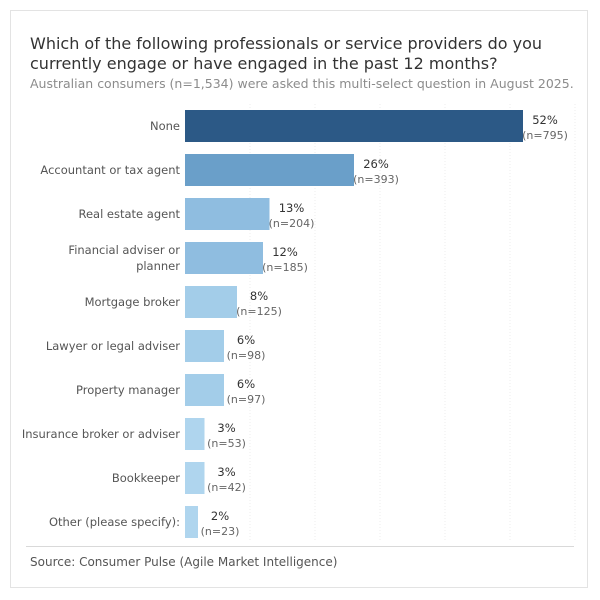  I want to click on category-label: Real estate agent, so click(129, 214).